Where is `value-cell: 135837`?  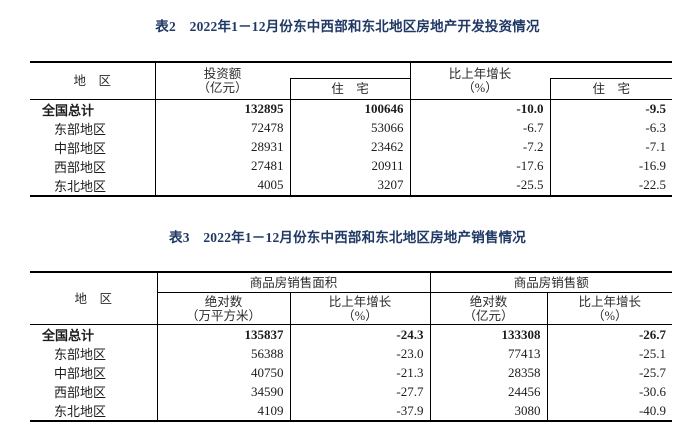 value-cell: 135837 is located at coordinates (223, 334).